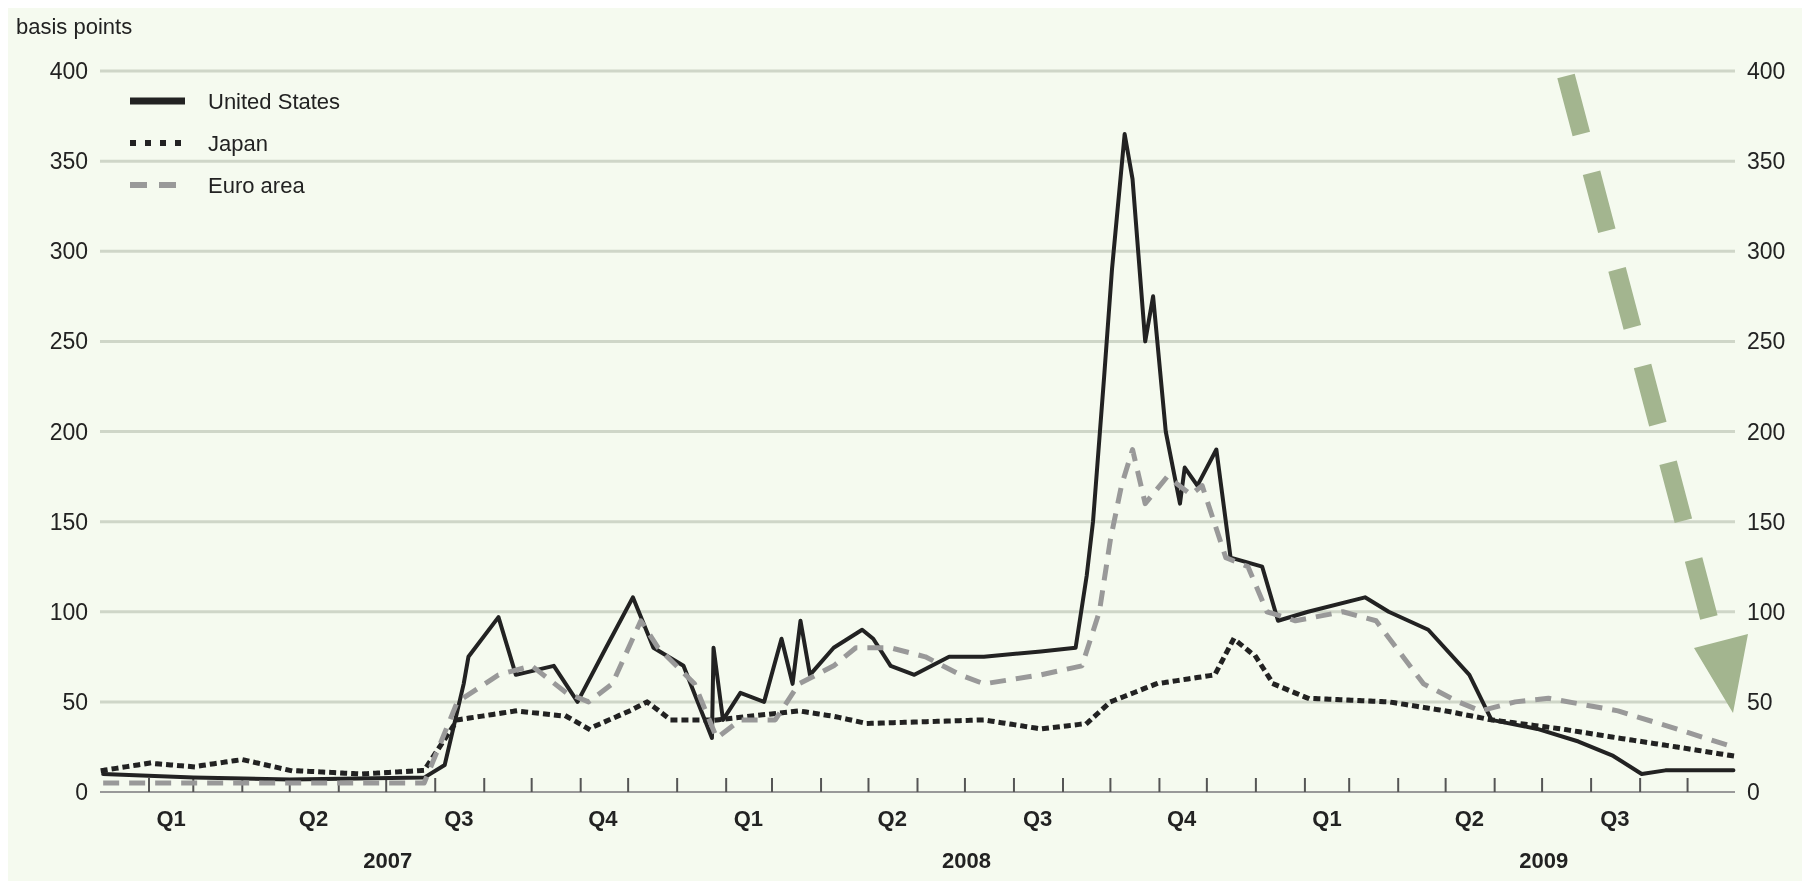  I want to click on legend-label: United States, so click(274, 101).